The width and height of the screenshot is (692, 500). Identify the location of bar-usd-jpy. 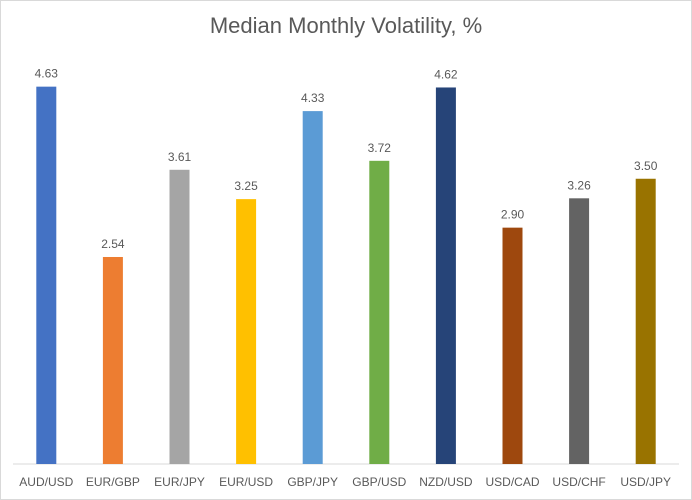
(645, 321).